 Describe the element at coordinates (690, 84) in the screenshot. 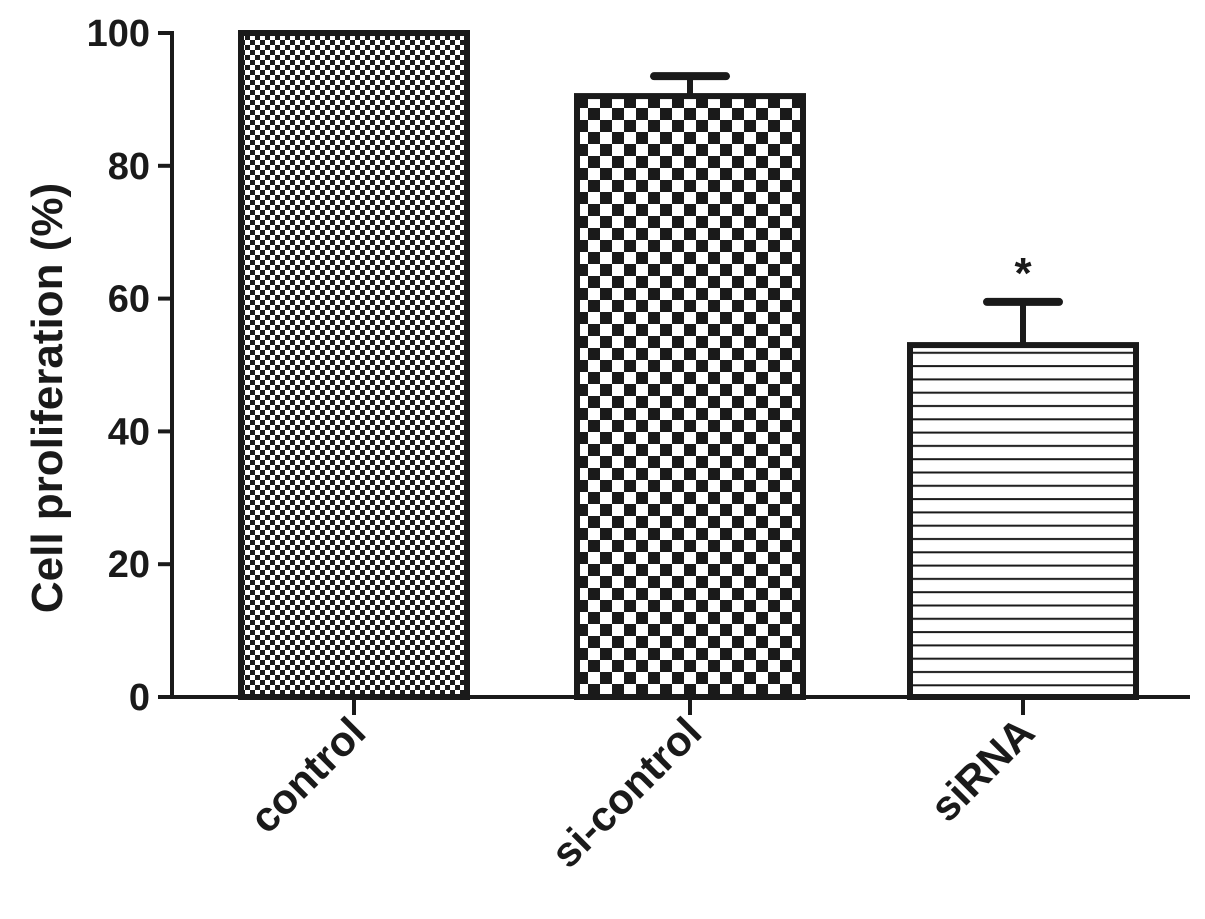

I see `error-bar-si-control` at that location.